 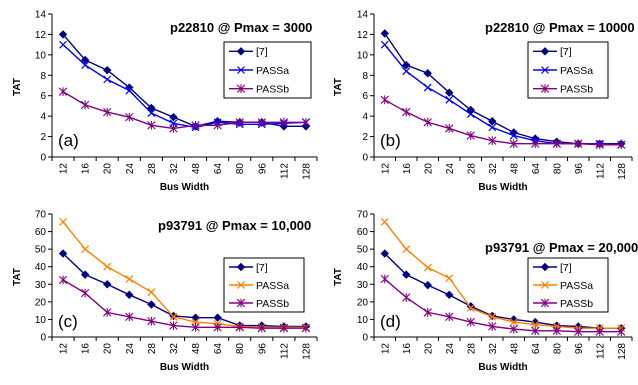 I want to click on x-tick-label: 16, so click(x=407, y=169).